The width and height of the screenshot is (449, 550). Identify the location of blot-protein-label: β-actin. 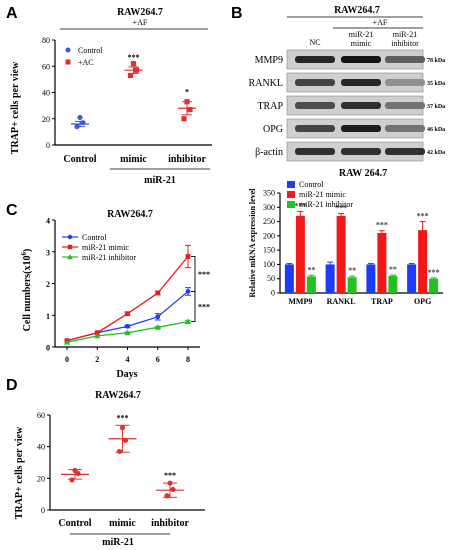
(269, 152).